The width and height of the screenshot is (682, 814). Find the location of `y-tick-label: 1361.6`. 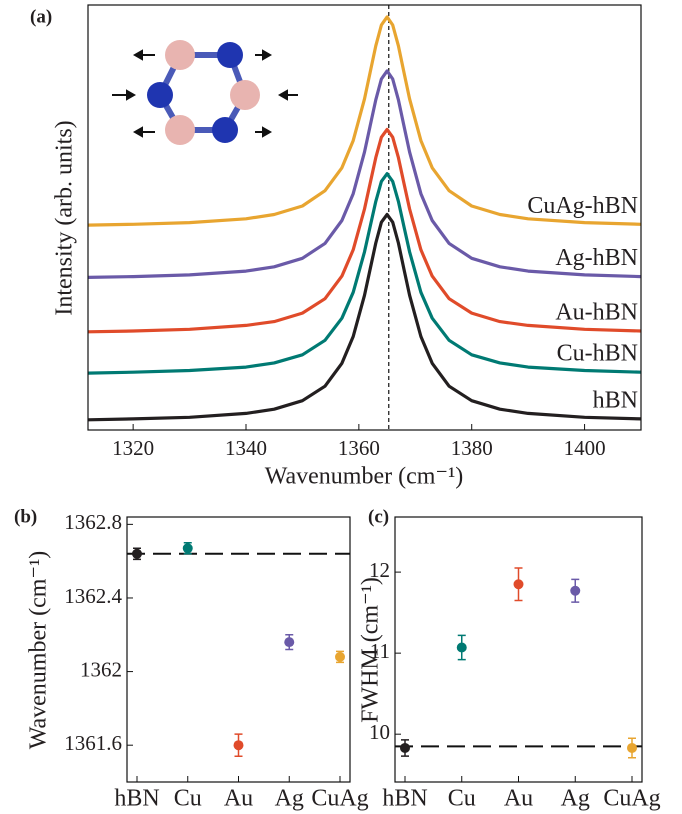

y-tick-label: 1361.6 is located at coordinates (93, 743).